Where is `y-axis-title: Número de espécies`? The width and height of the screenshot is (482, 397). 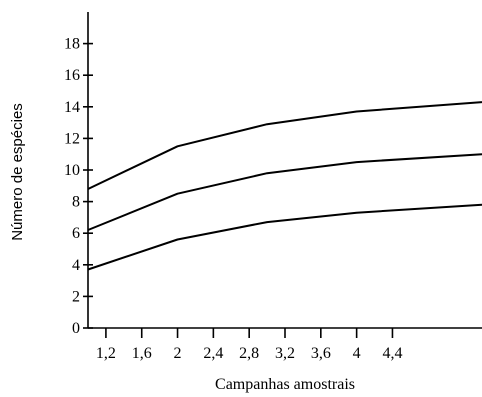 y-axis-title: Número de espécies is located at coordinates (17, 172).